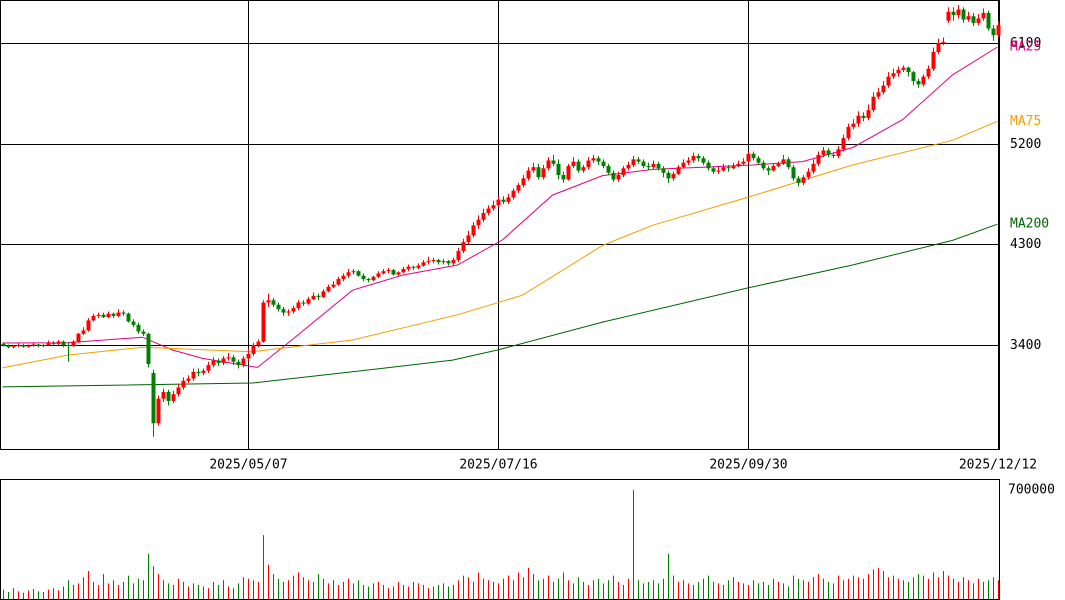  What do you see at coordinates (1025, 121) in the screenshot?
I see `legend-label: MA75` at bounding box center [1025, 121].